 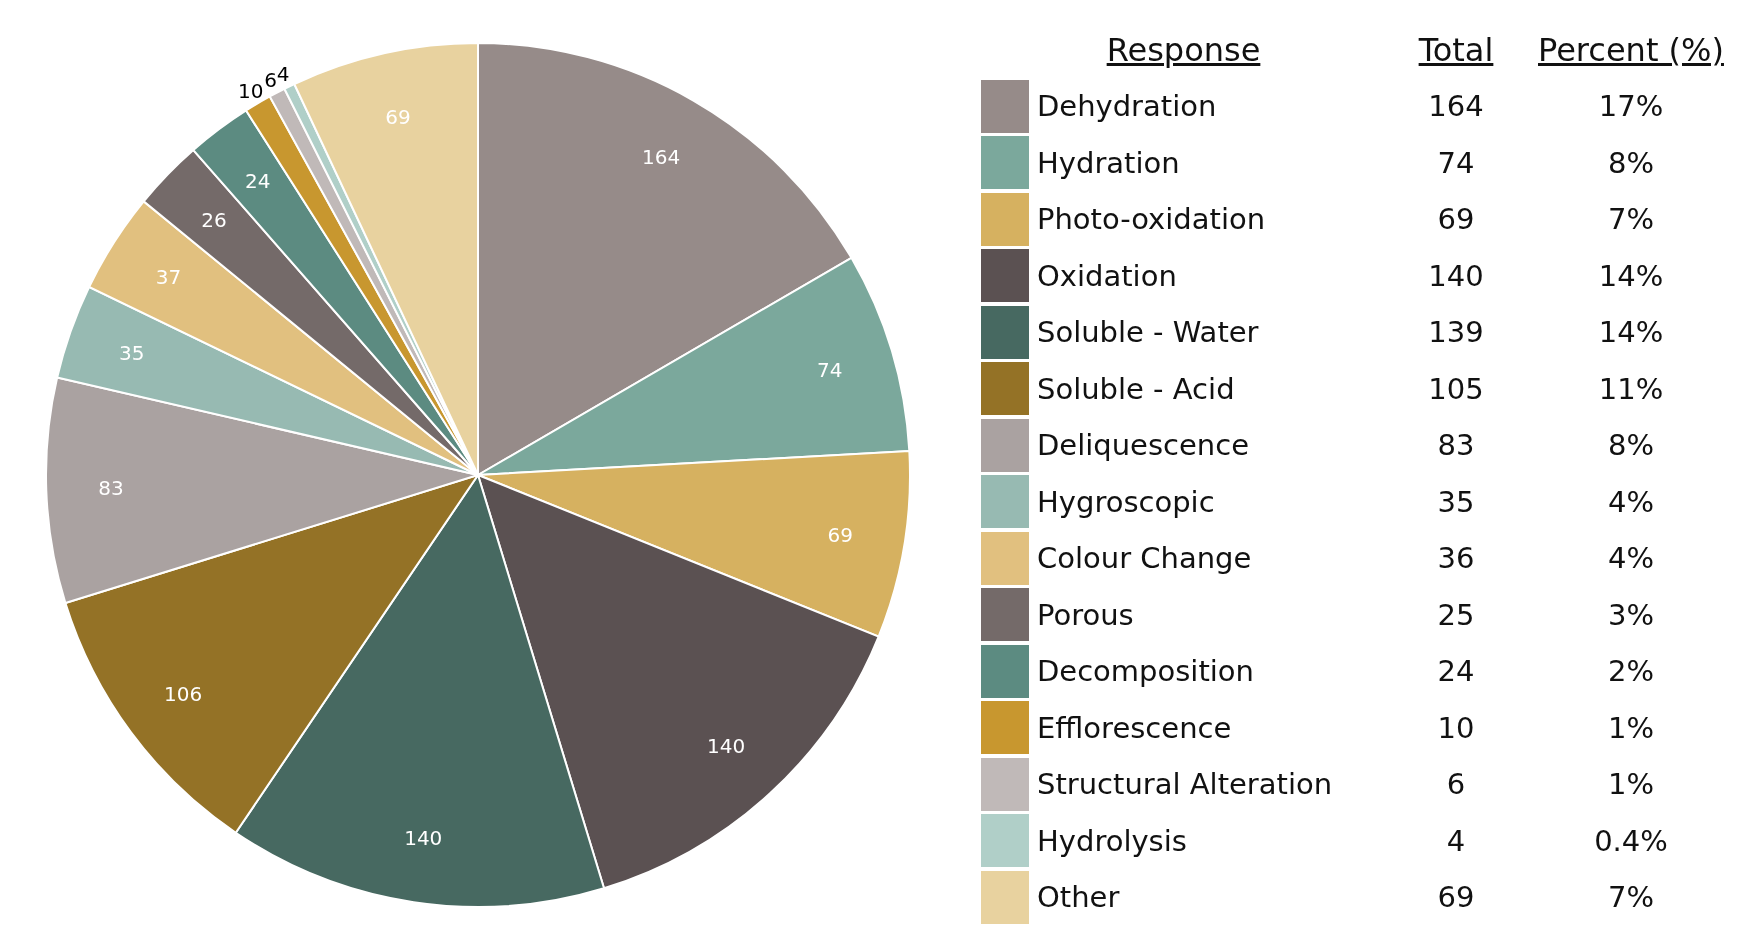 What do you see at coordinates (1456, 162) in the screenshot?
I see `text: 74` at bounding box center [1456, 162].